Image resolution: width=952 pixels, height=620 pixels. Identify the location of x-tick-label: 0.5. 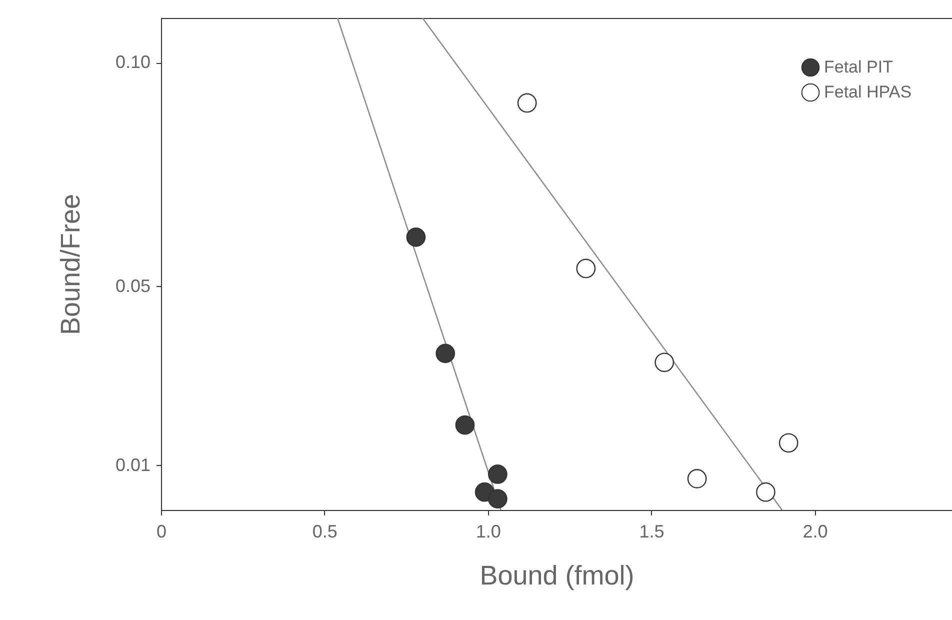
(325, 532).